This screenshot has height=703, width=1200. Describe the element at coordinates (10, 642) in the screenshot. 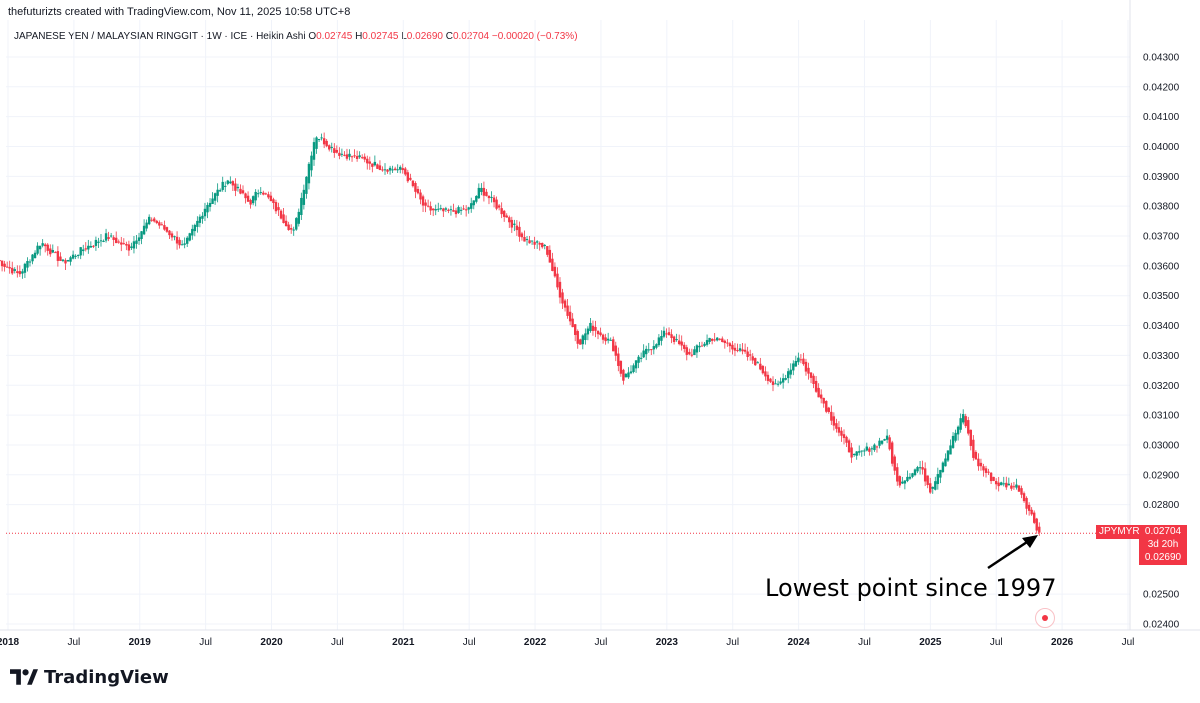

I see `x-tick-label: 2018` at that location.